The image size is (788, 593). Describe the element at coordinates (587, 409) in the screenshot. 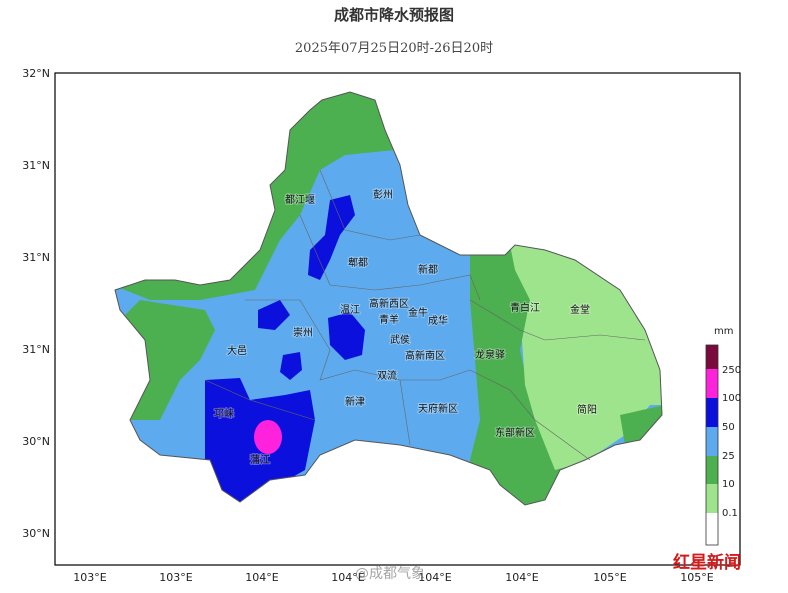

I see `district-label: 简阳` at that location.